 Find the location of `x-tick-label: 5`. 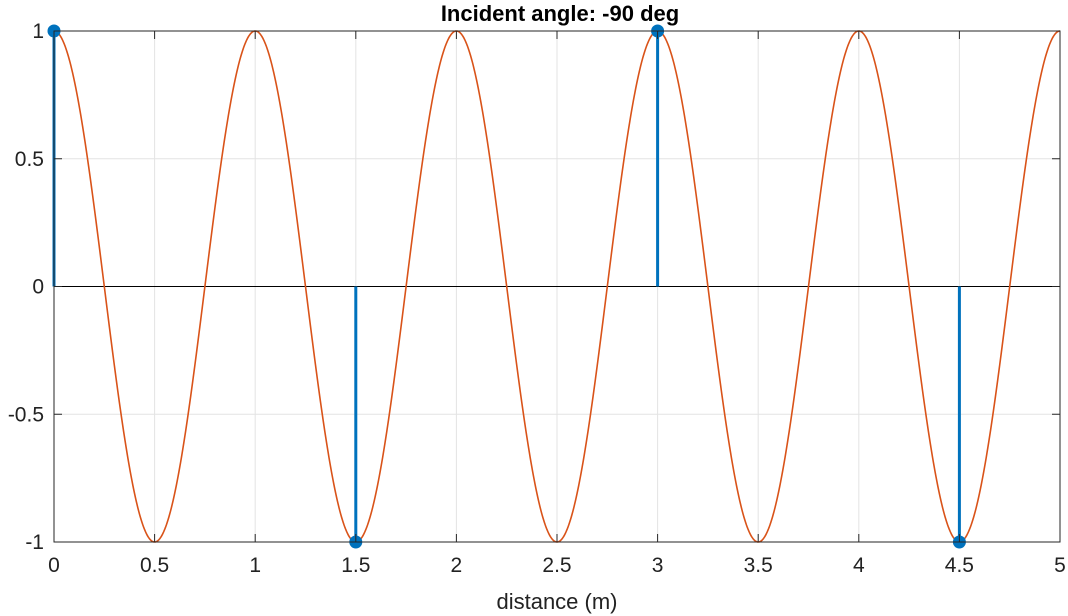

x-tick-label: 5 is located at coordinates (1060, 565).